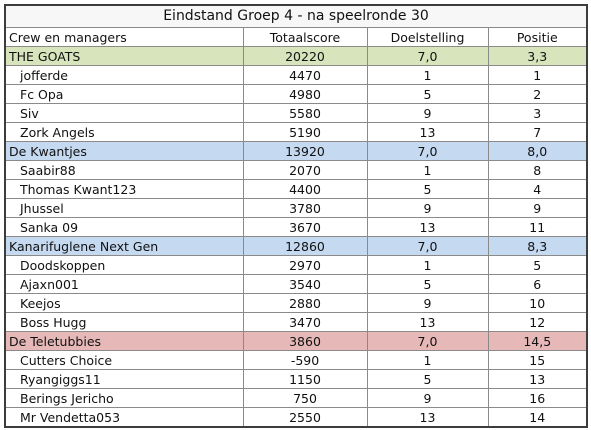 The height and width of the screenshot is (430, 591). What do you see at coordinates (305, 75) in the screenshot?
I see `member-score-cell: 4470` at bounding box center [305, 75].